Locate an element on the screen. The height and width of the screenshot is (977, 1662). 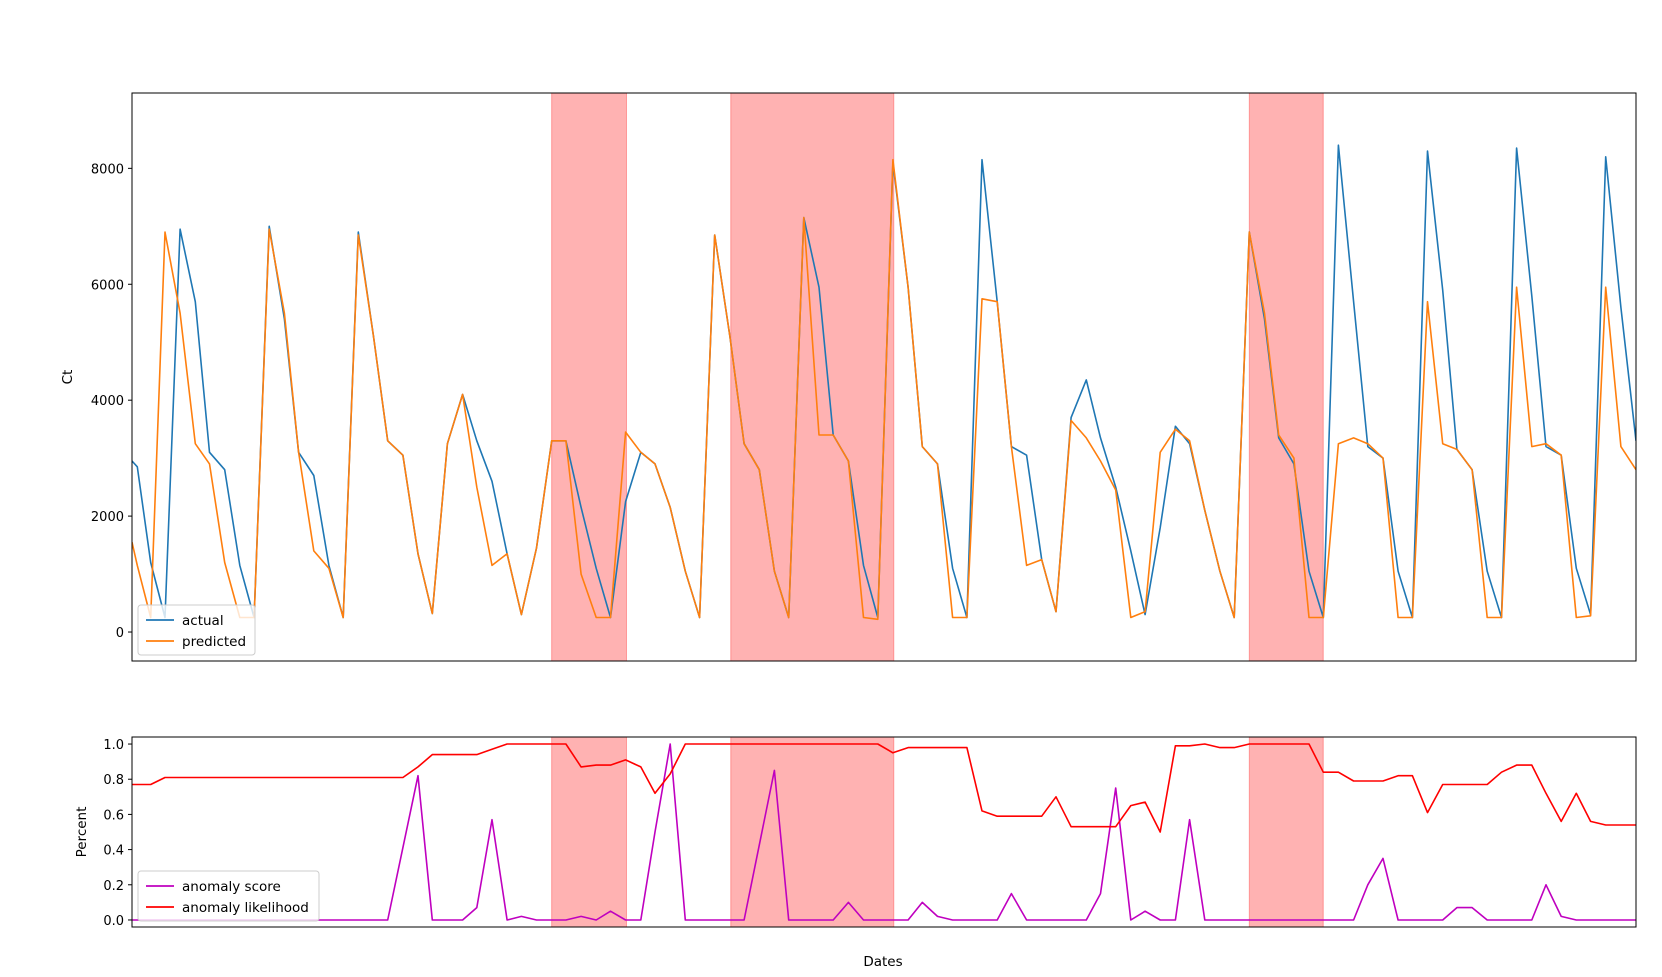
y-tick-label: 0 is located at coordinates (120, 633).